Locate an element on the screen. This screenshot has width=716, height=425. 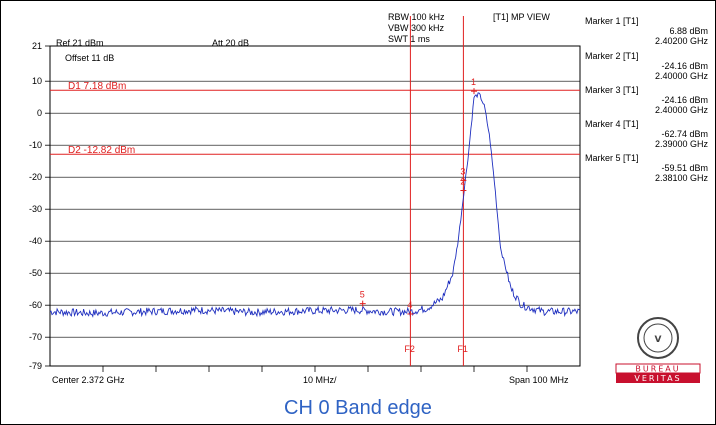
marker-4-title: Marker 4 [T1] is located at coordinates (612, 124).